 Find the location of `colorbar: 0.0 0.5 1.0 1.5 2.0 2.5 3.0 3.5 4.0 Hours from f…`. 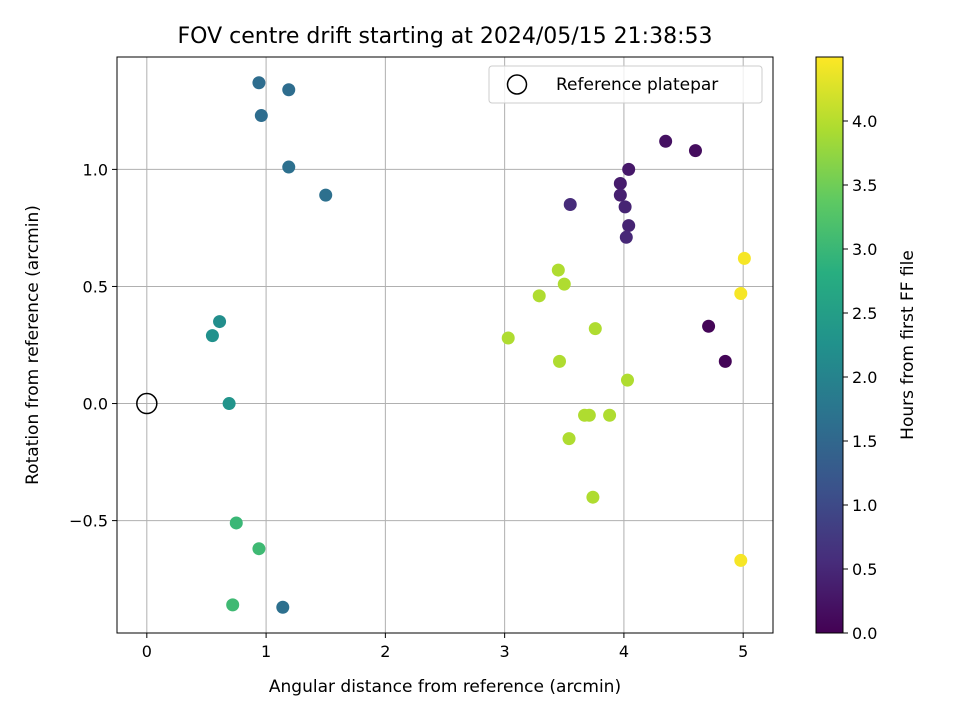

colorbar: 0.0 0.5 1.0 1.5 2.0 2.5 3.0 3.5 4.0 Hours from f… is located at coordinates (866, 349).